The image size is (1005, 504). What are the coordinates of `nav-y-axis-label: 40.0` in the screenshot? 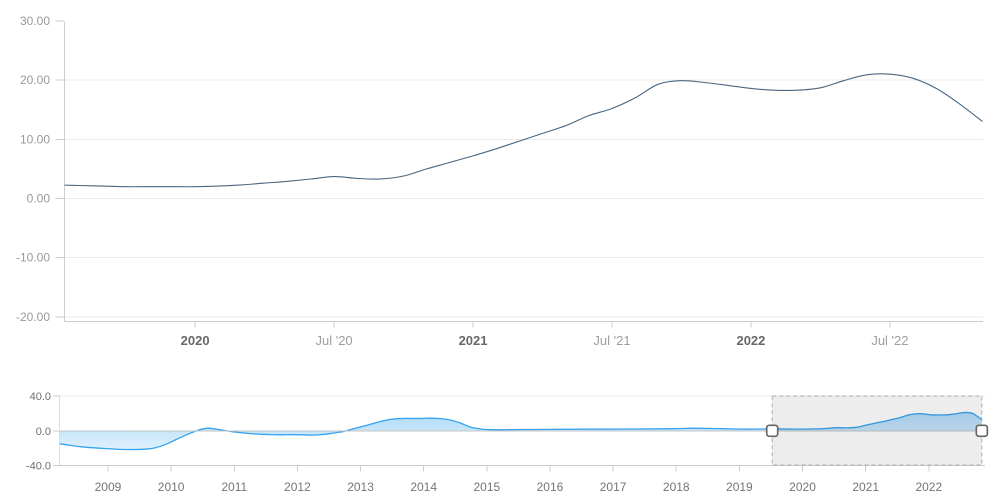 It's located at (40, 397).